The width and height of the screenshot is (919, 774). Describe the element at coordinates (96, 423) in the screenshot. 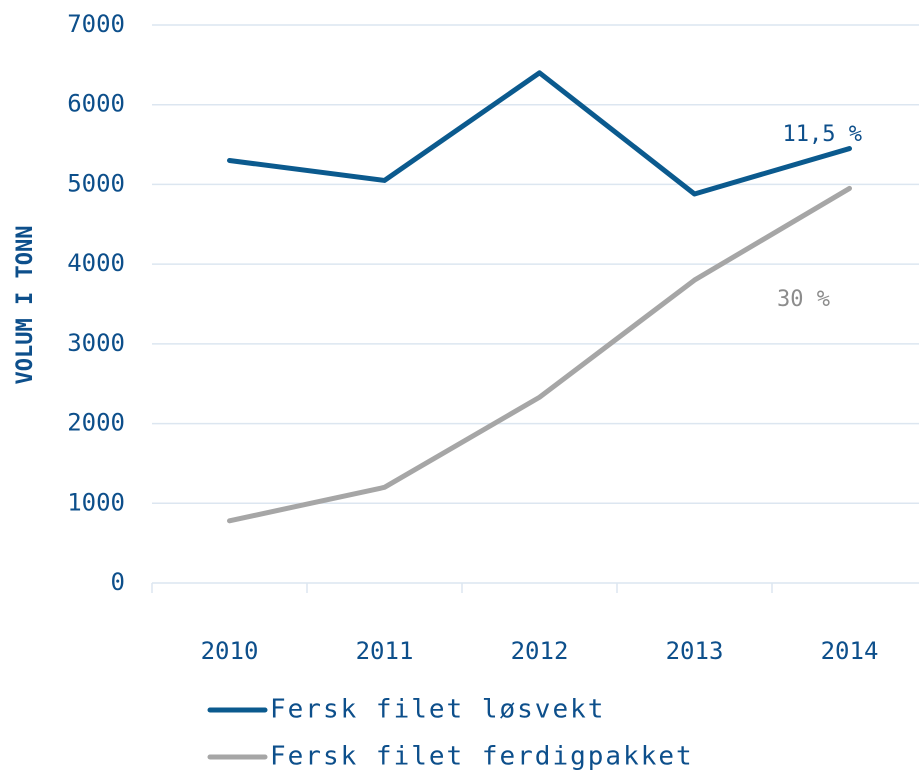

I see `y-tick-label: 2000` at that location.